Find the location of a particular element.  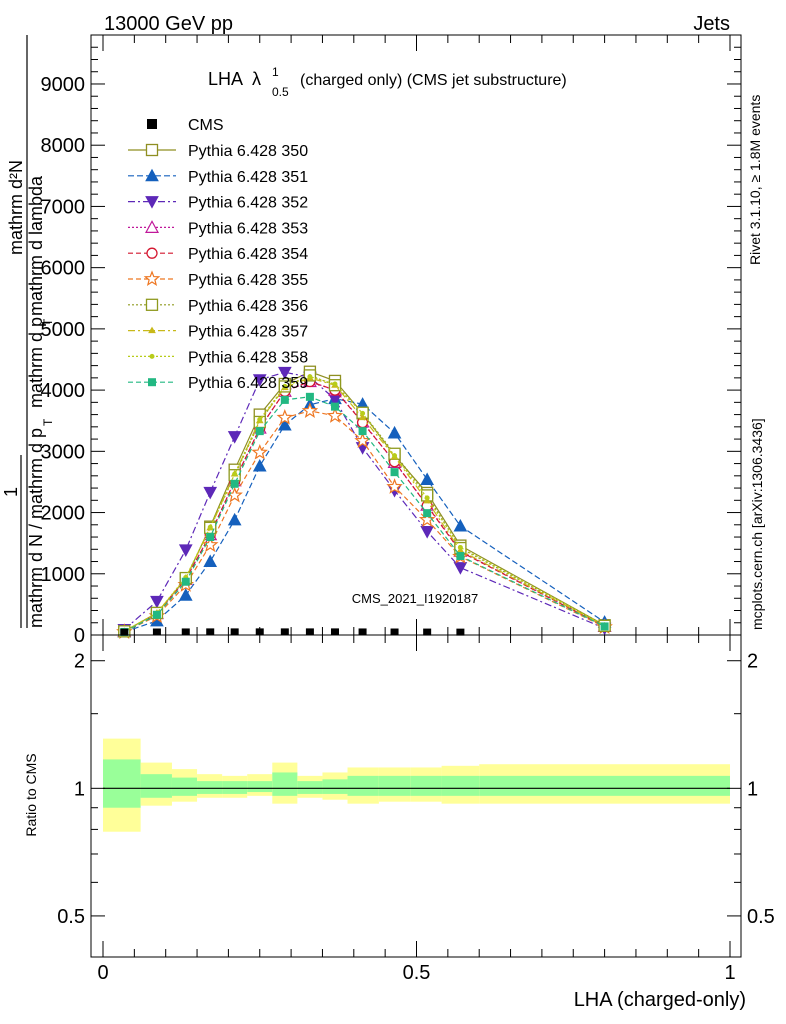

mcplots-label: mcplots.cern.ch [arXiv:1306.3436] is located at coordinates (757, 524).